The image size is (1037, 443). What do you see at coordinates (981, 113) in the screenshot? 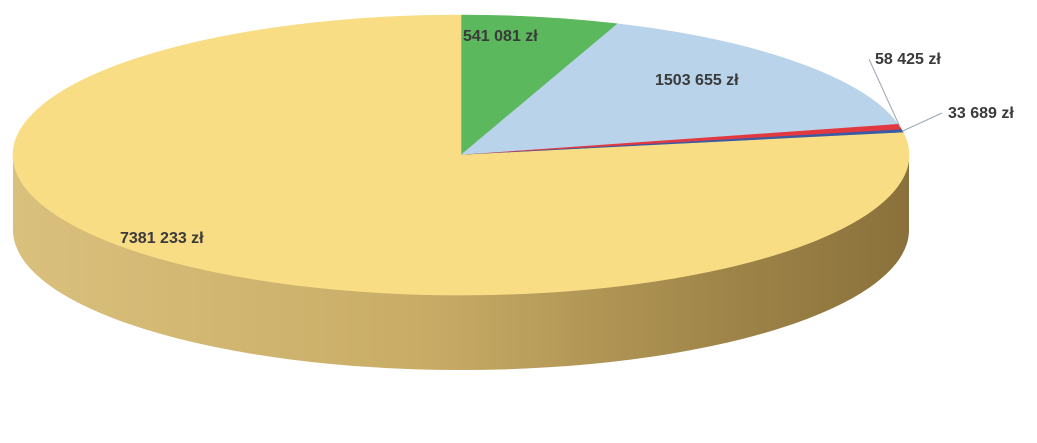
I see `data-label-3: 33 689 zł` at bounding box center [981, 113].